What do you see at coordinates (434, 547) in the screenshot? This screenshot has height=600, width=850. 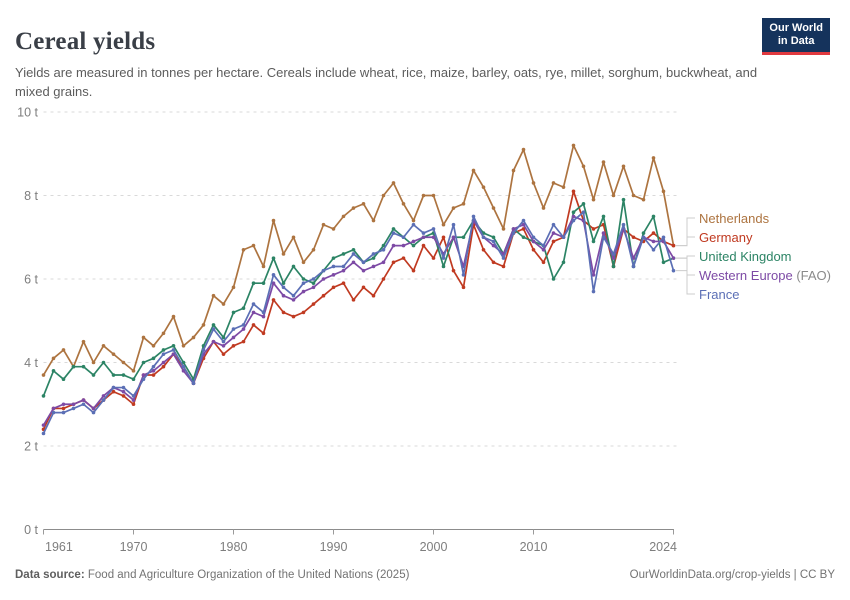 I see `x-tick-label: 2000` at bounding box center [434, 547].